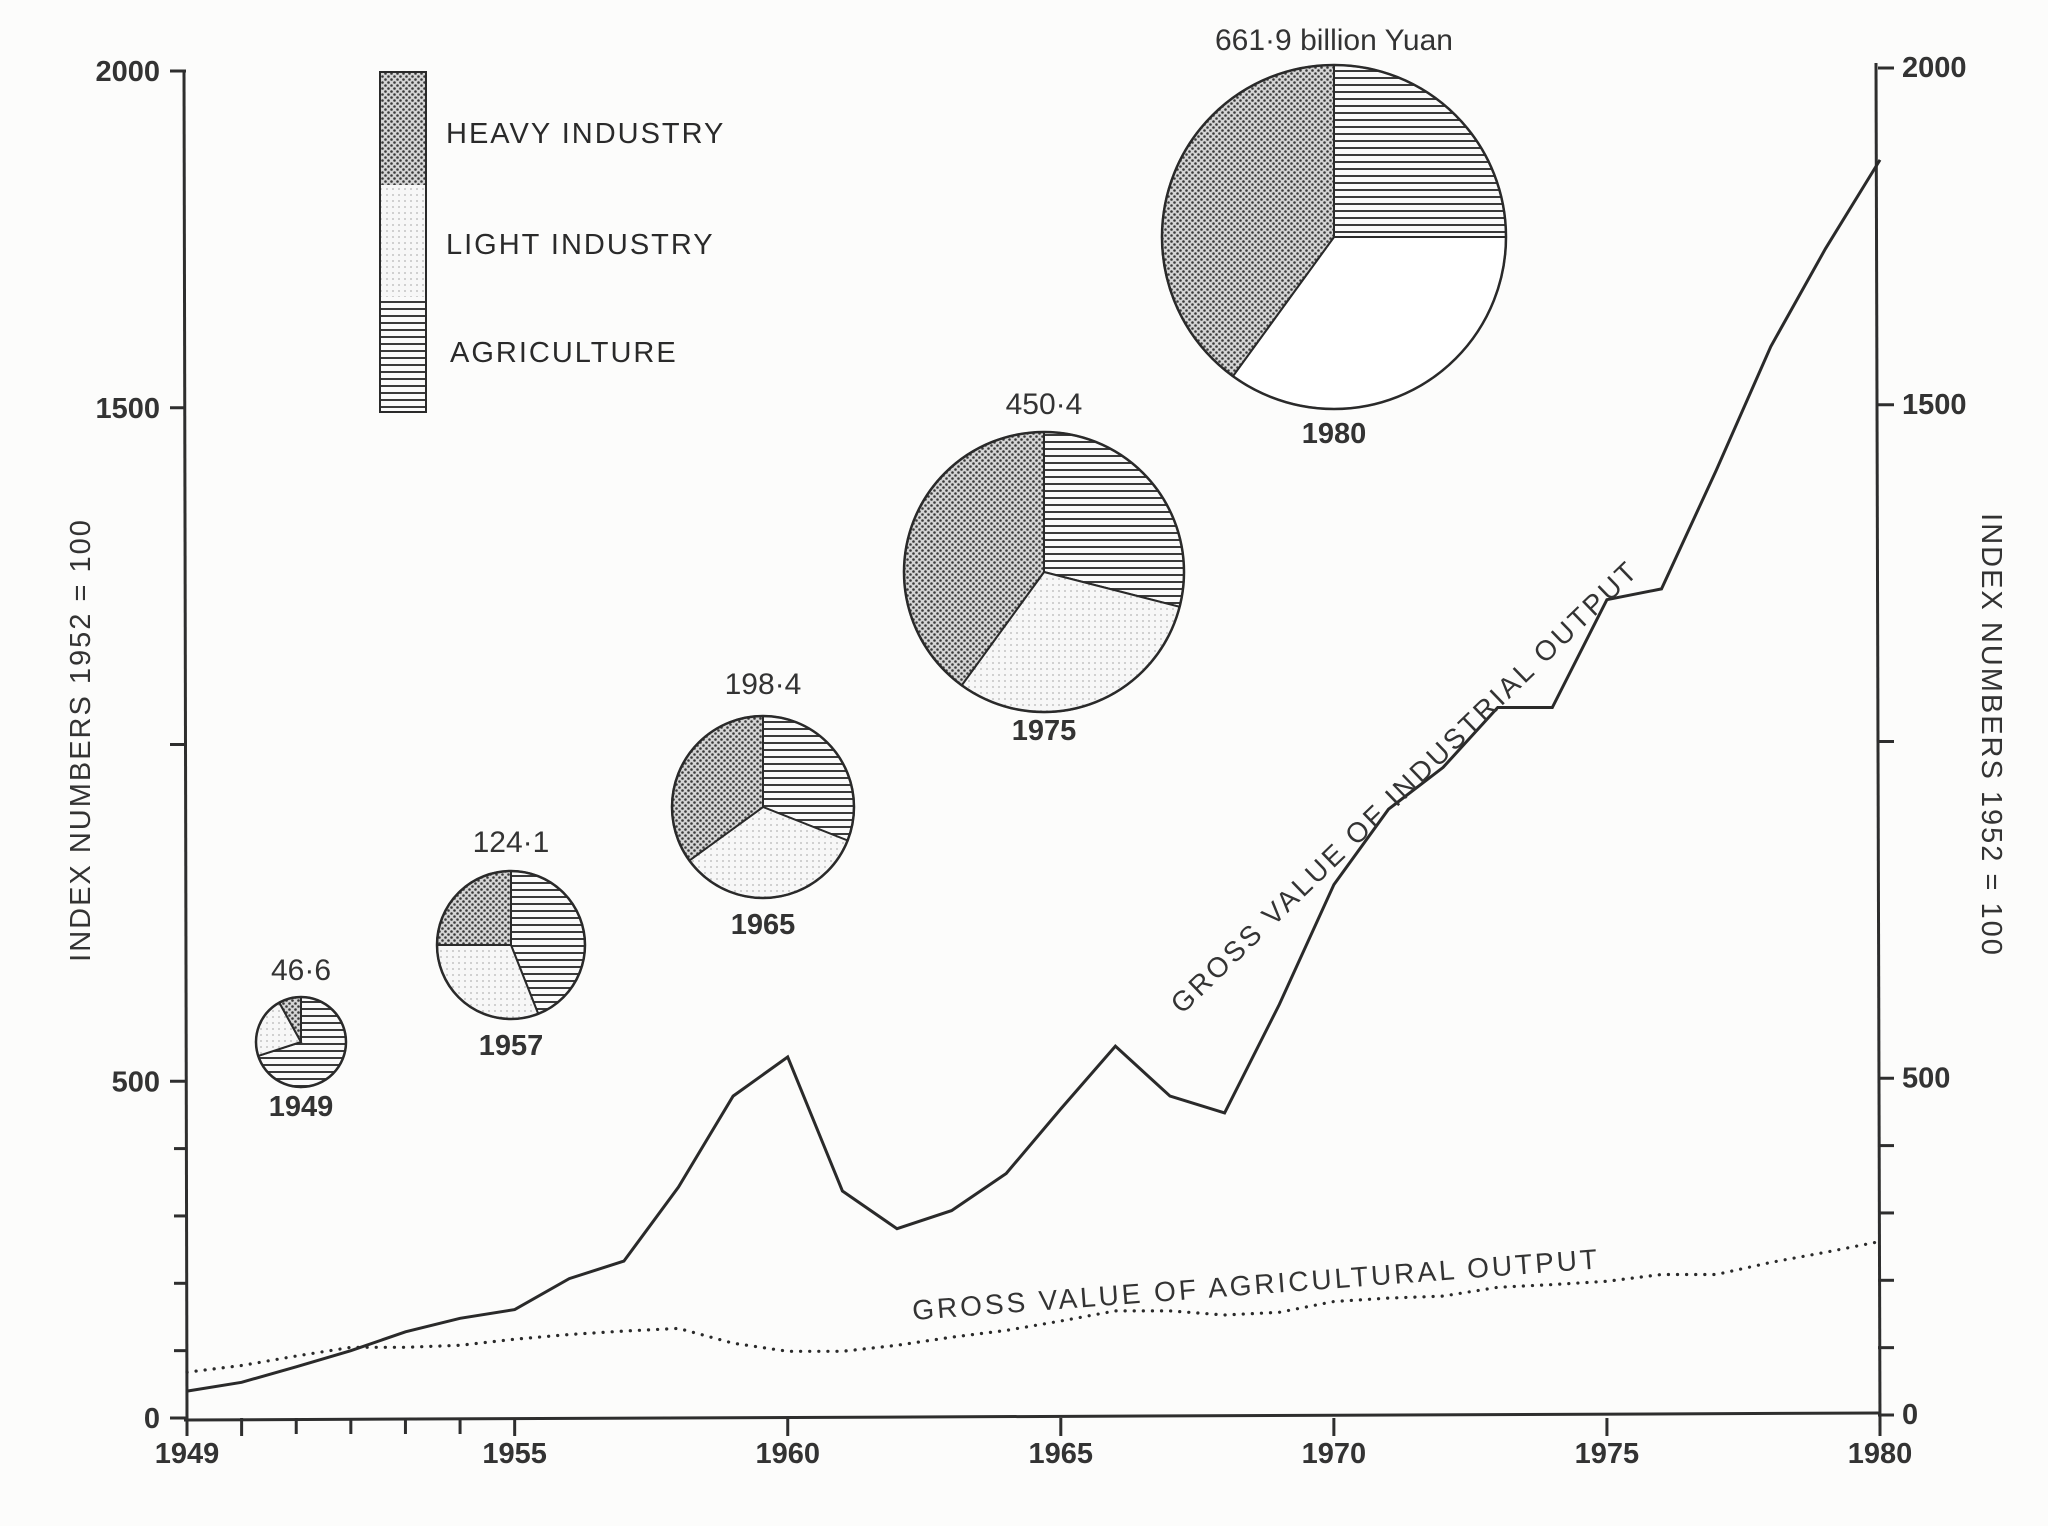 The image size is (2048, 1526). I want to click on legend-swatch-agriculture, so click(403, 354).